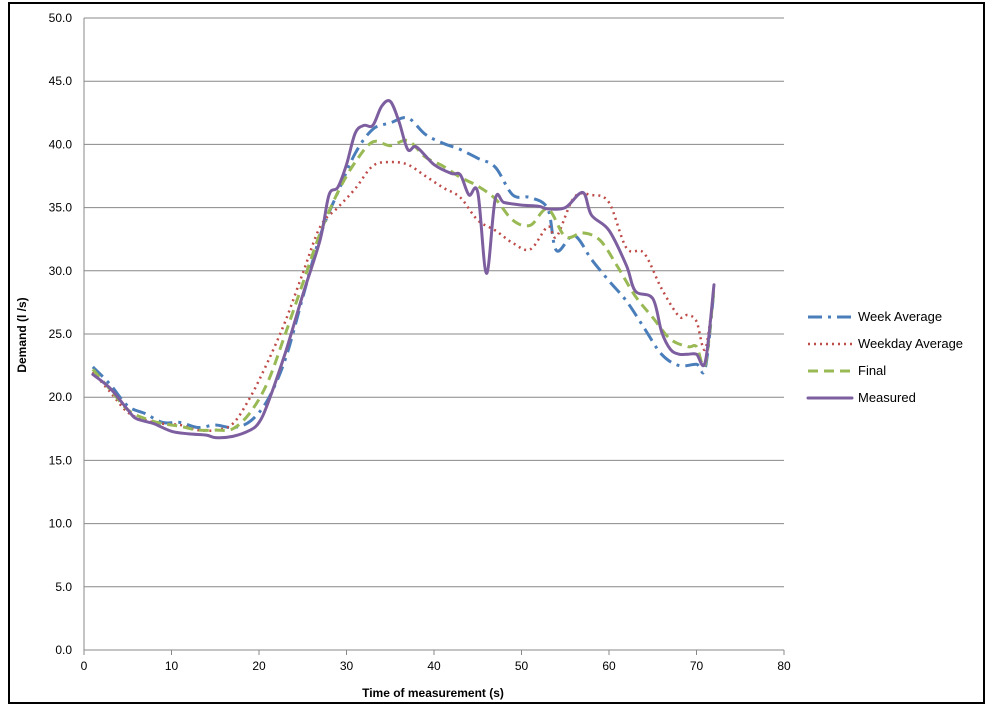  I want to click on x-tick-label: 60, so click(609, 666).